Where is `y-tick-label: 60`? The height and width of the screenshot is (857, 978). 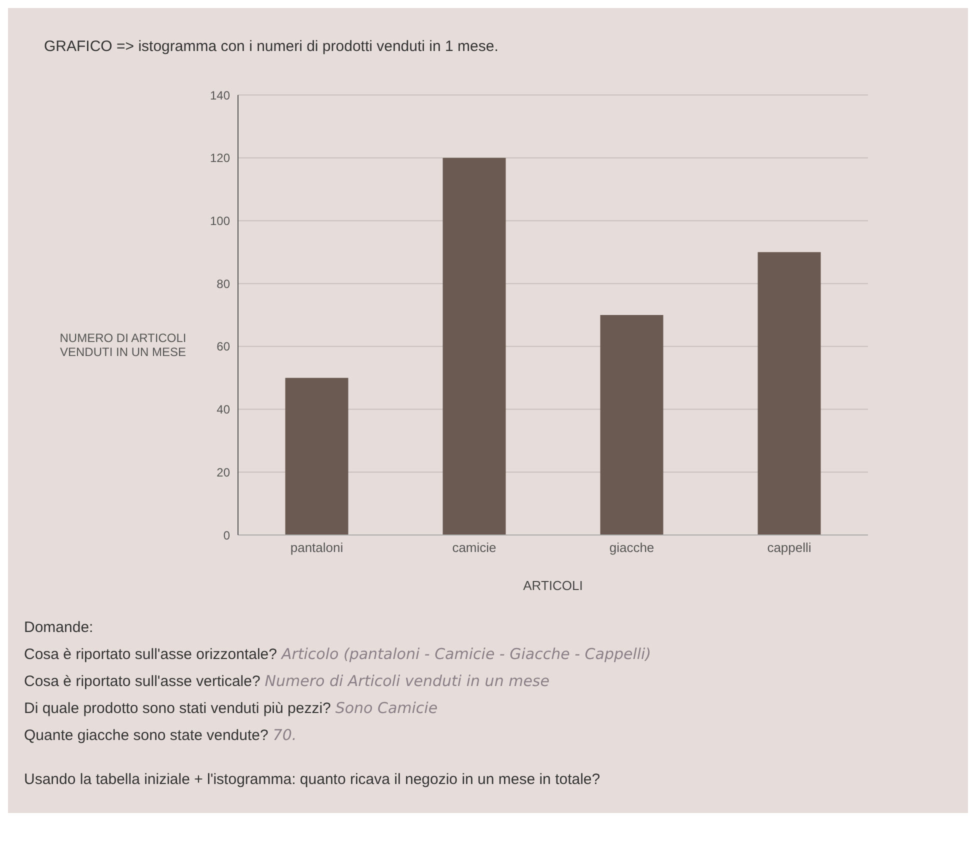 y-tick-label: 60 is located at coordinates (223, 347).